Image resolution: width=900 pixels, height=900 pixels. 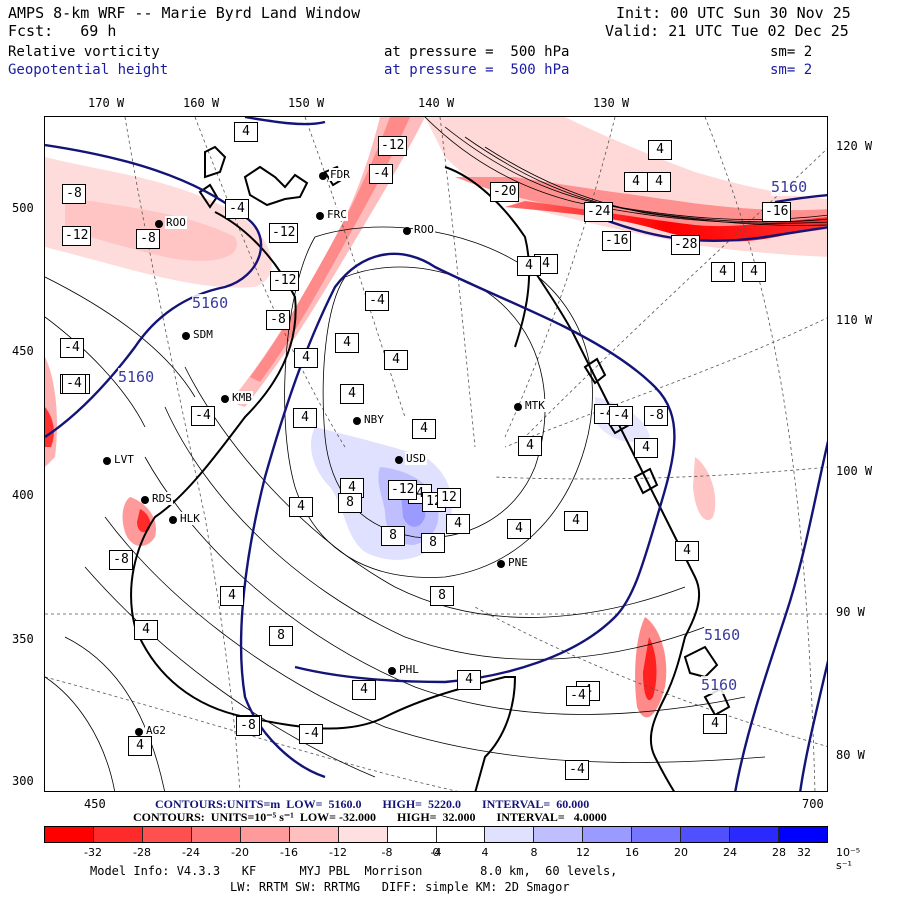 I want to click on colorbar-tick: 32, so click(x=804, y=852).